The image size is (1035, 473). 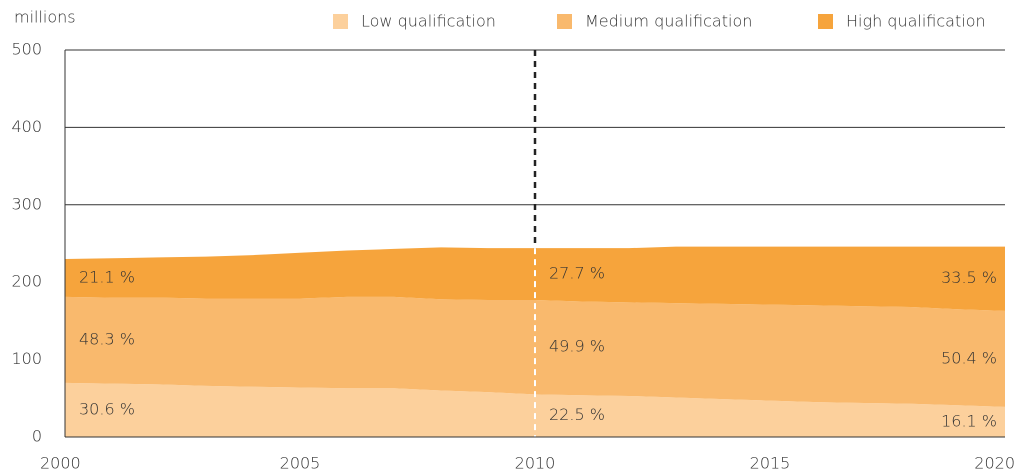 I want to click on band-label: 22.5 %, so click(x=577, y=414).